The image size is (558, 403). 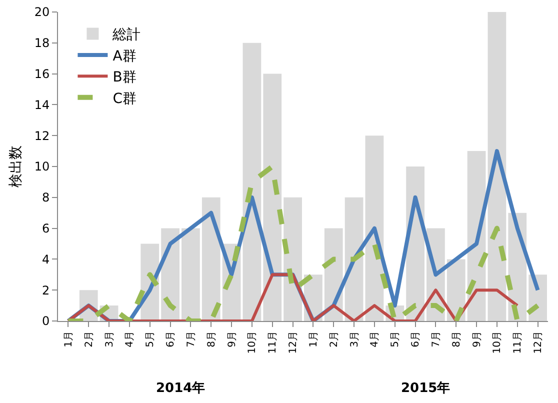 What do you see at coordinates (42, 105) in the screenshot?
I see `y-tick-label: 14` at bounding box center [42, 105].